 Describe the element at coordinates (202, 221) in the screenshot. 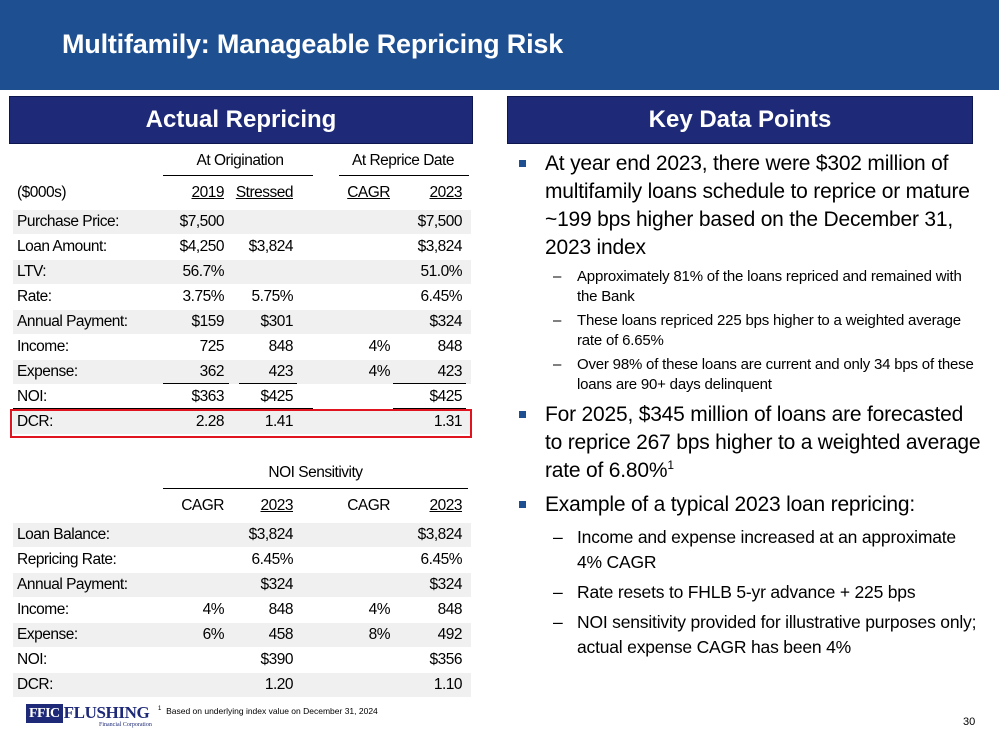

I see `row-value: $7,500` at that location.